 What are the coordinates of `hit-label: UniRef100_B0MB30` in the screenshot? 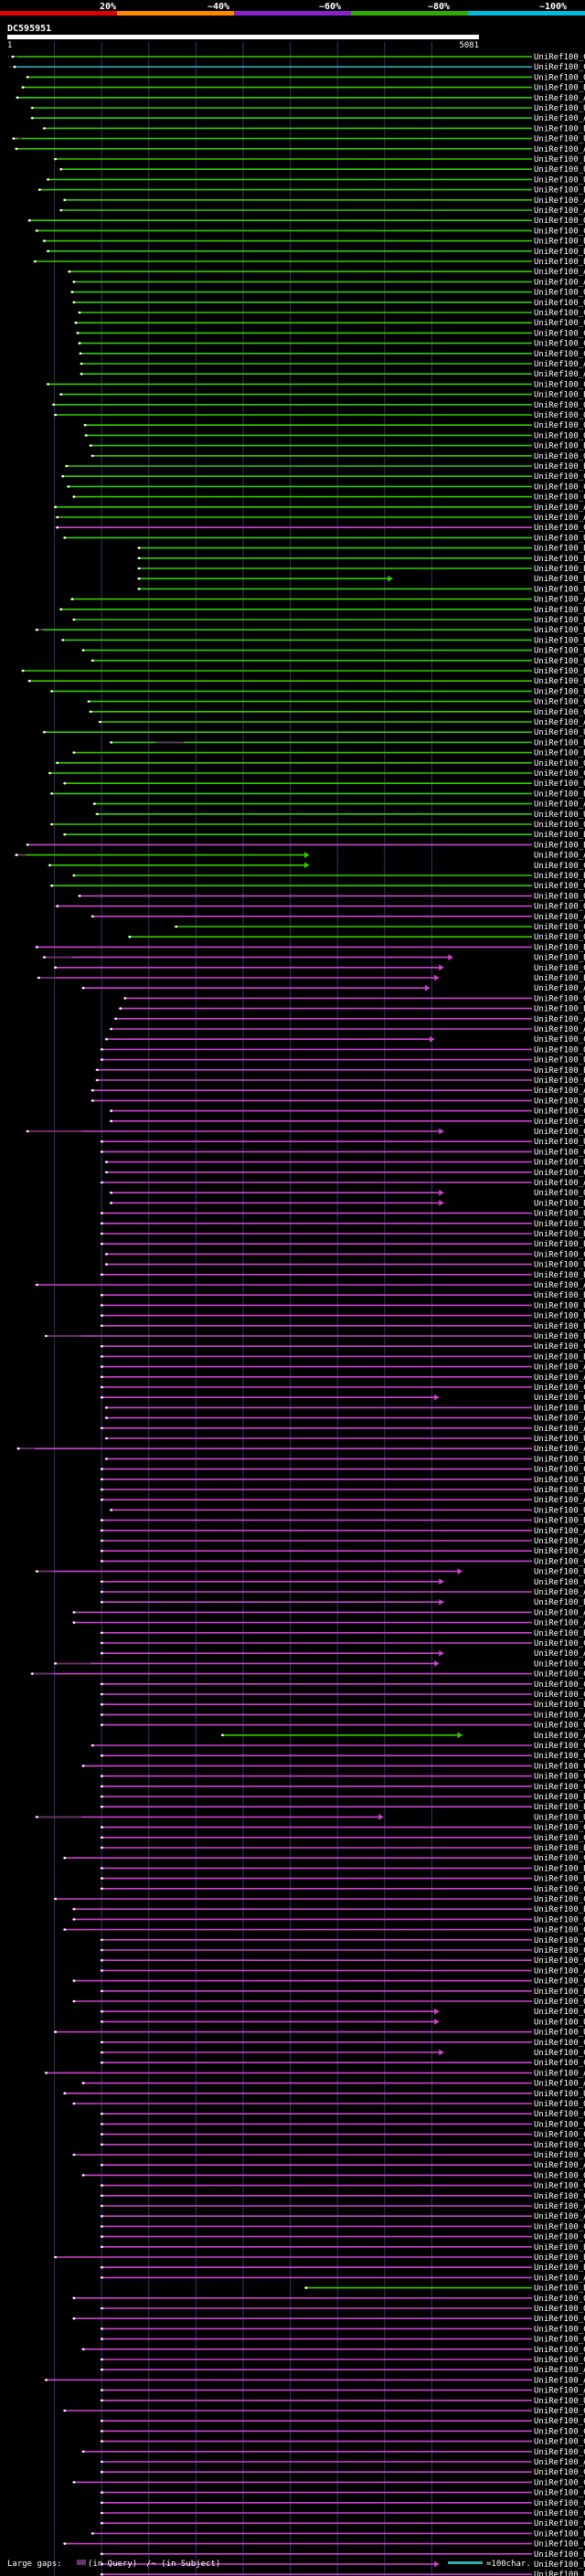 It's located at (560, 1234).